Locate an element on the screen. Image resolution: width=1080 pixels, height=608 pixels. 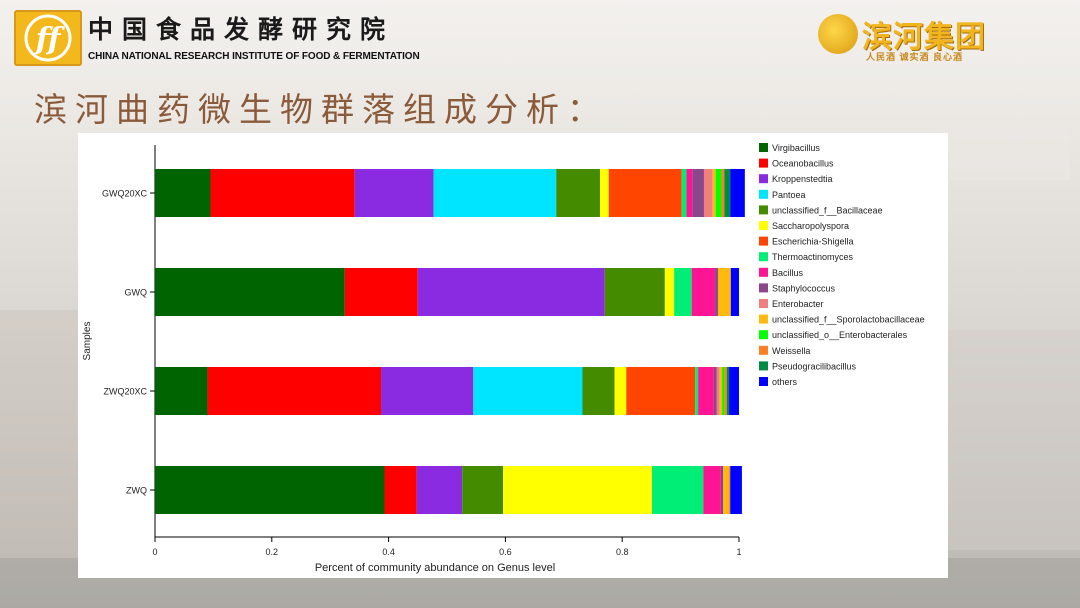
x-tick-label: 0.2 is located at coordinates (272, 552).